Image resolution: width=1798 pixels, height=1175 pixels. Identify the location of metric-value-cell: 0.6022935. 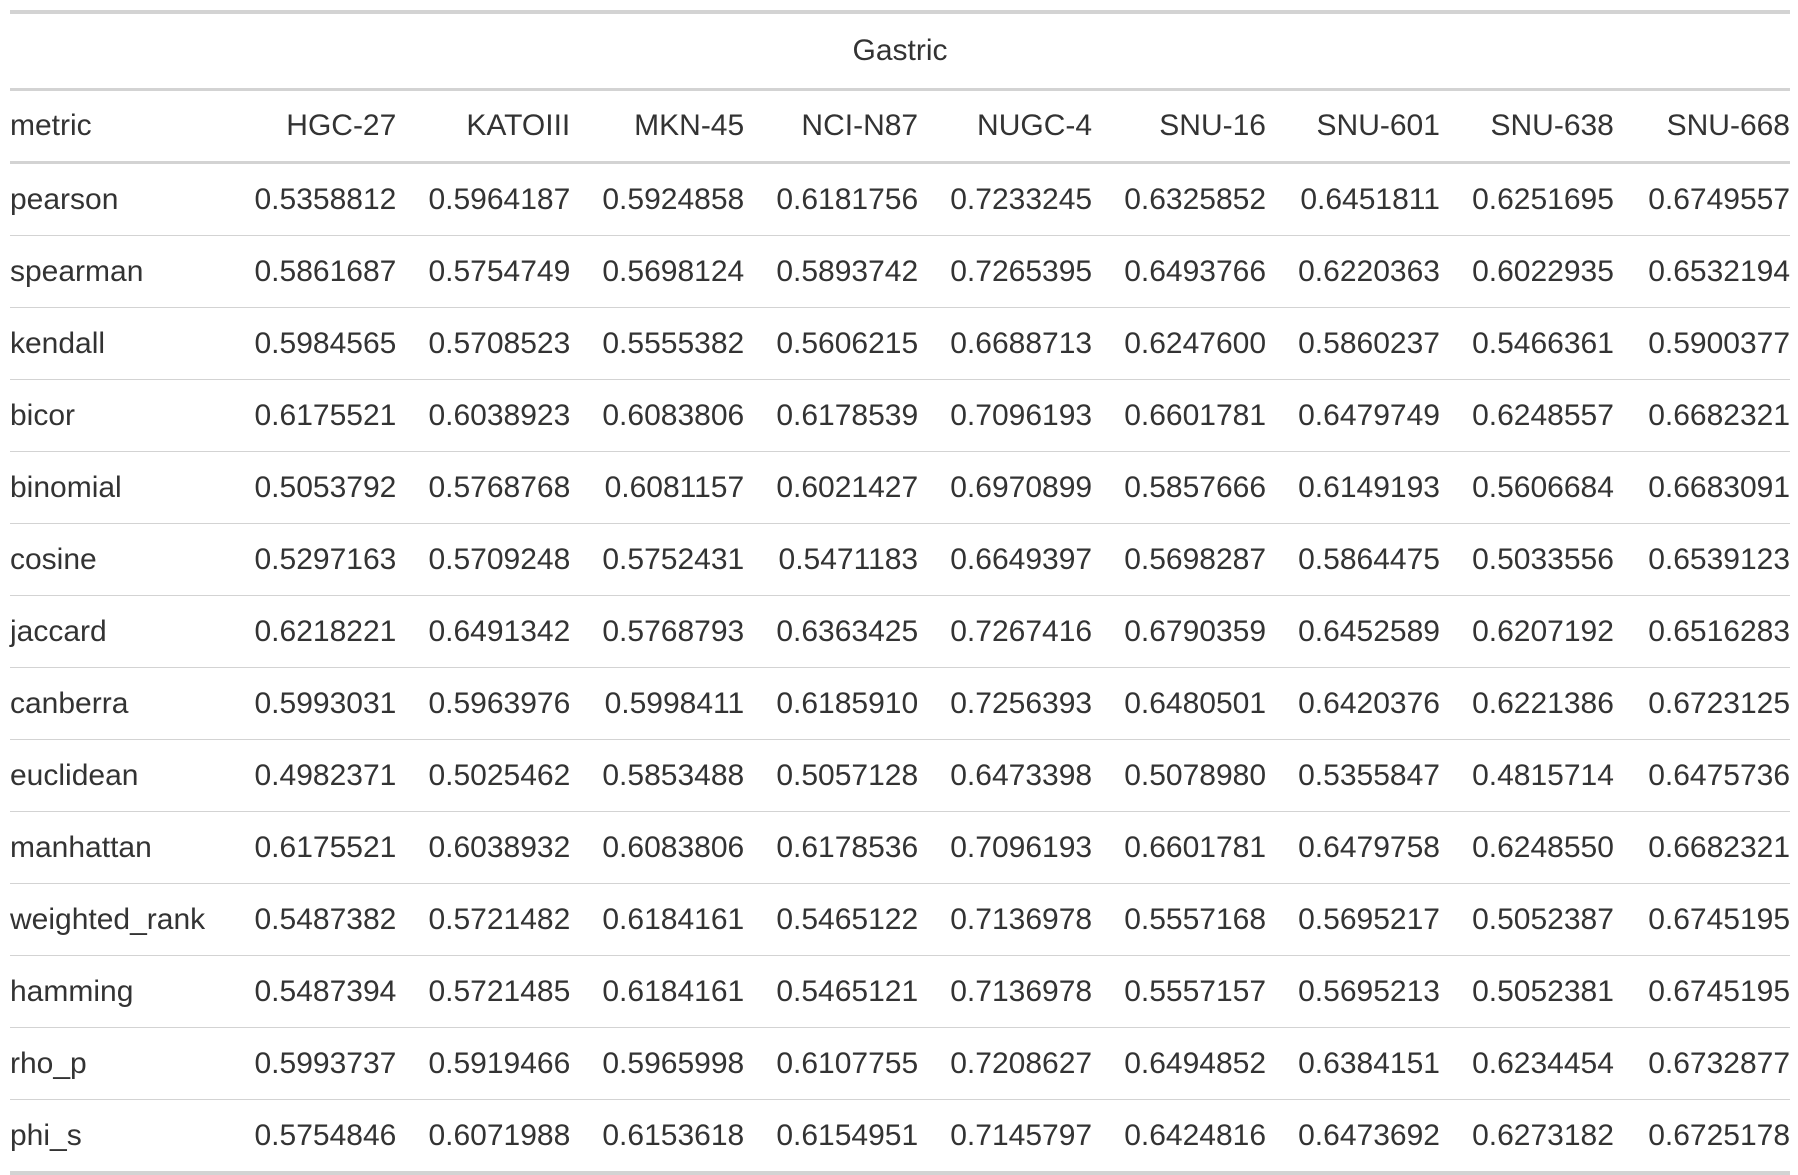
(1526, 271).